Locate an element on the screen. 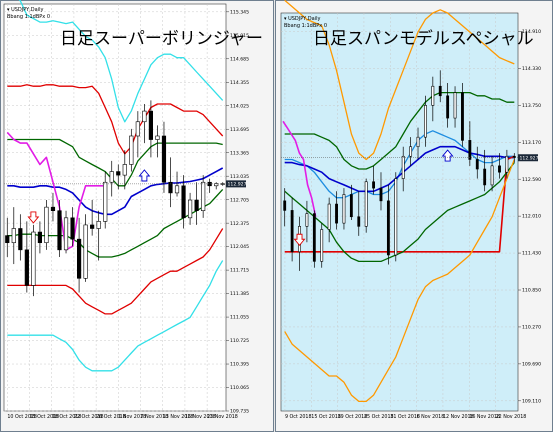  y-tick-label: 113.695 is located at coordinates (239, 130).